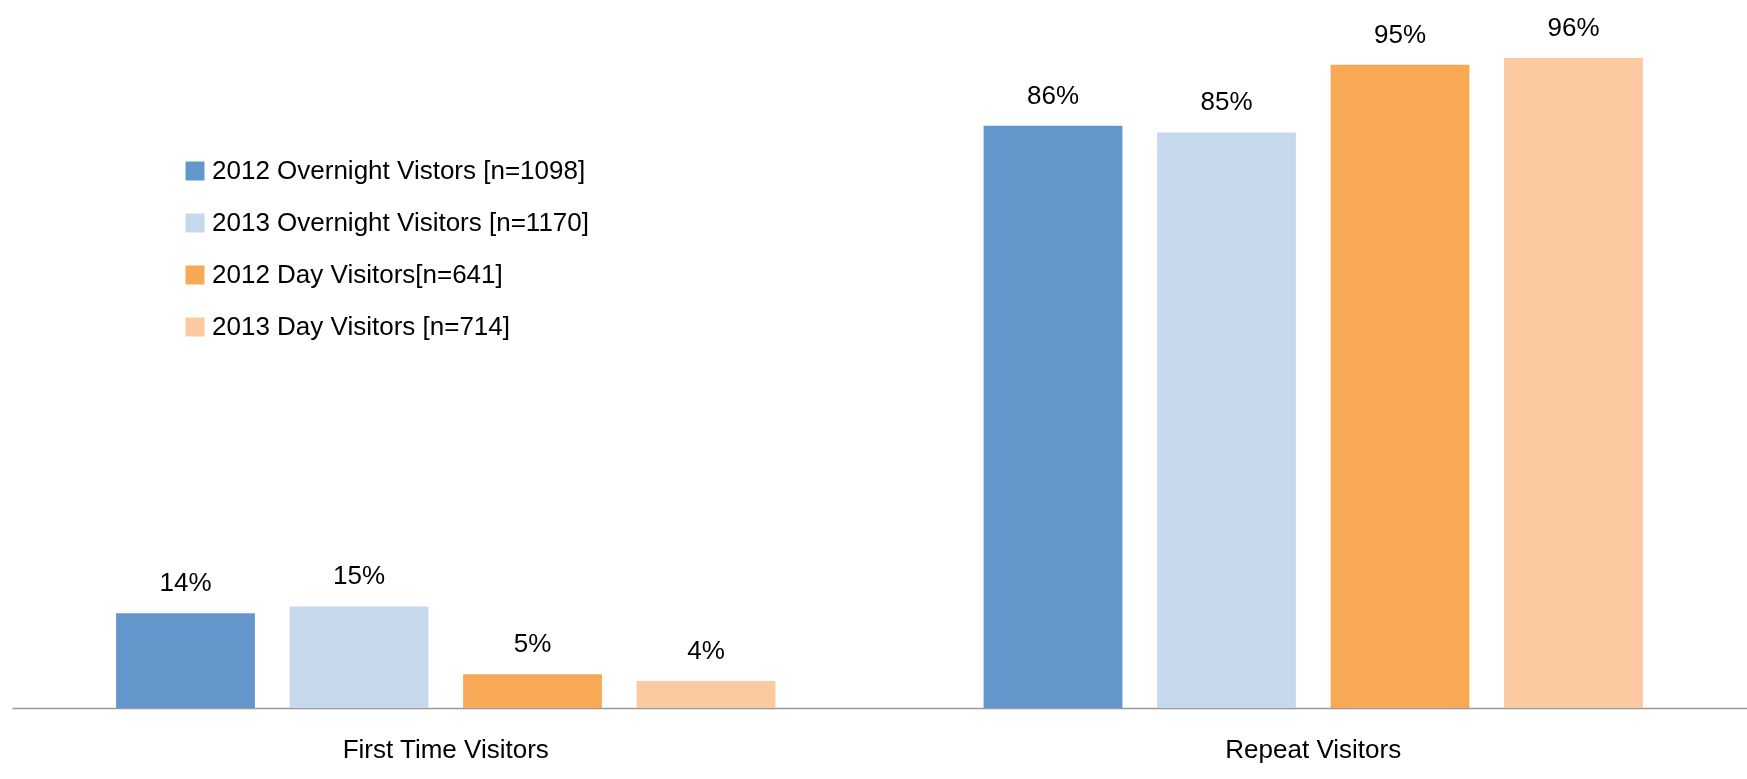  What do you see at coordinates (445, 748) in the screenshot?
I see `x-tick-label: First Time Visitors` at bounding box center [445, 748].